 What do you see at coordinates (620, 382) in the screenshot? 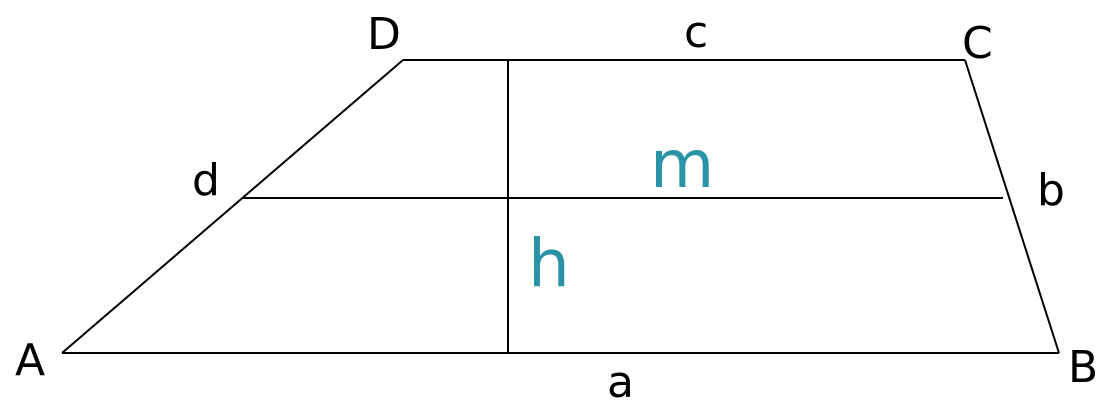
I see `side-label-a: a` at bounding box center [620, 382].